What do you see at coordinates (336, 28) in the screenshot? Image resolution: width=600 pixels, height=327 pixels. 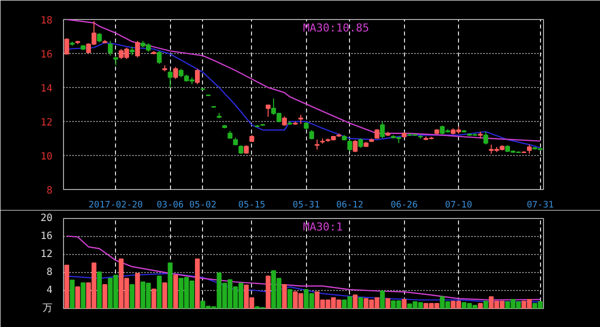 I see `text: MA30:10.85` at bounding box center [336, 28].